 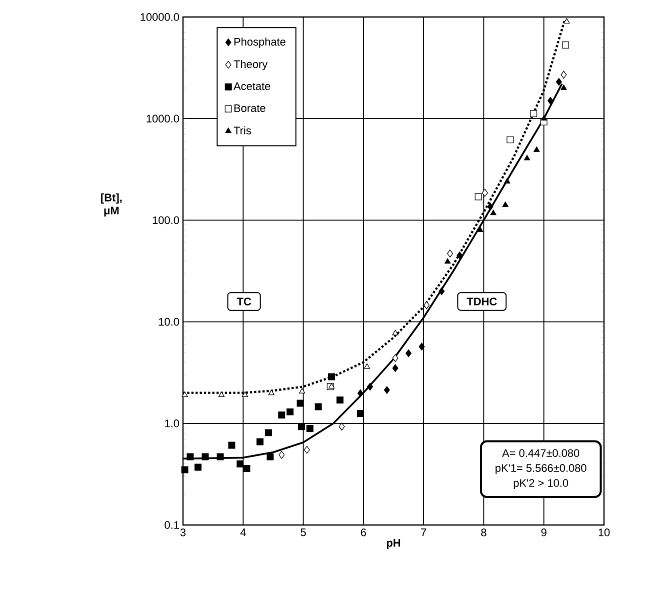 I want to click on y-tick-label: 1.0, so click(x=172, y=424).